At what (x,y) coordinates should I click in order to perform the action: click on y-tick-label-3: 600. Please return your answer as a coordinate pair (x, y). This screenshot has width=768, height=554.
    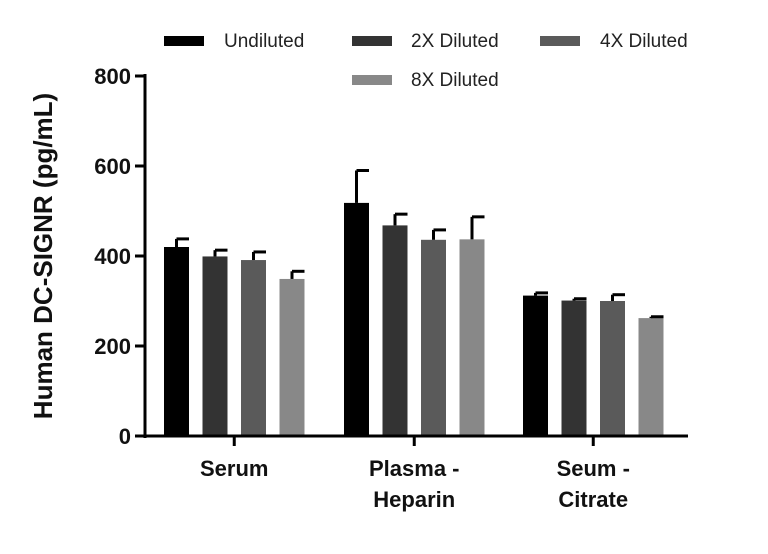
    Looking at the image, I should click on (112, 166).